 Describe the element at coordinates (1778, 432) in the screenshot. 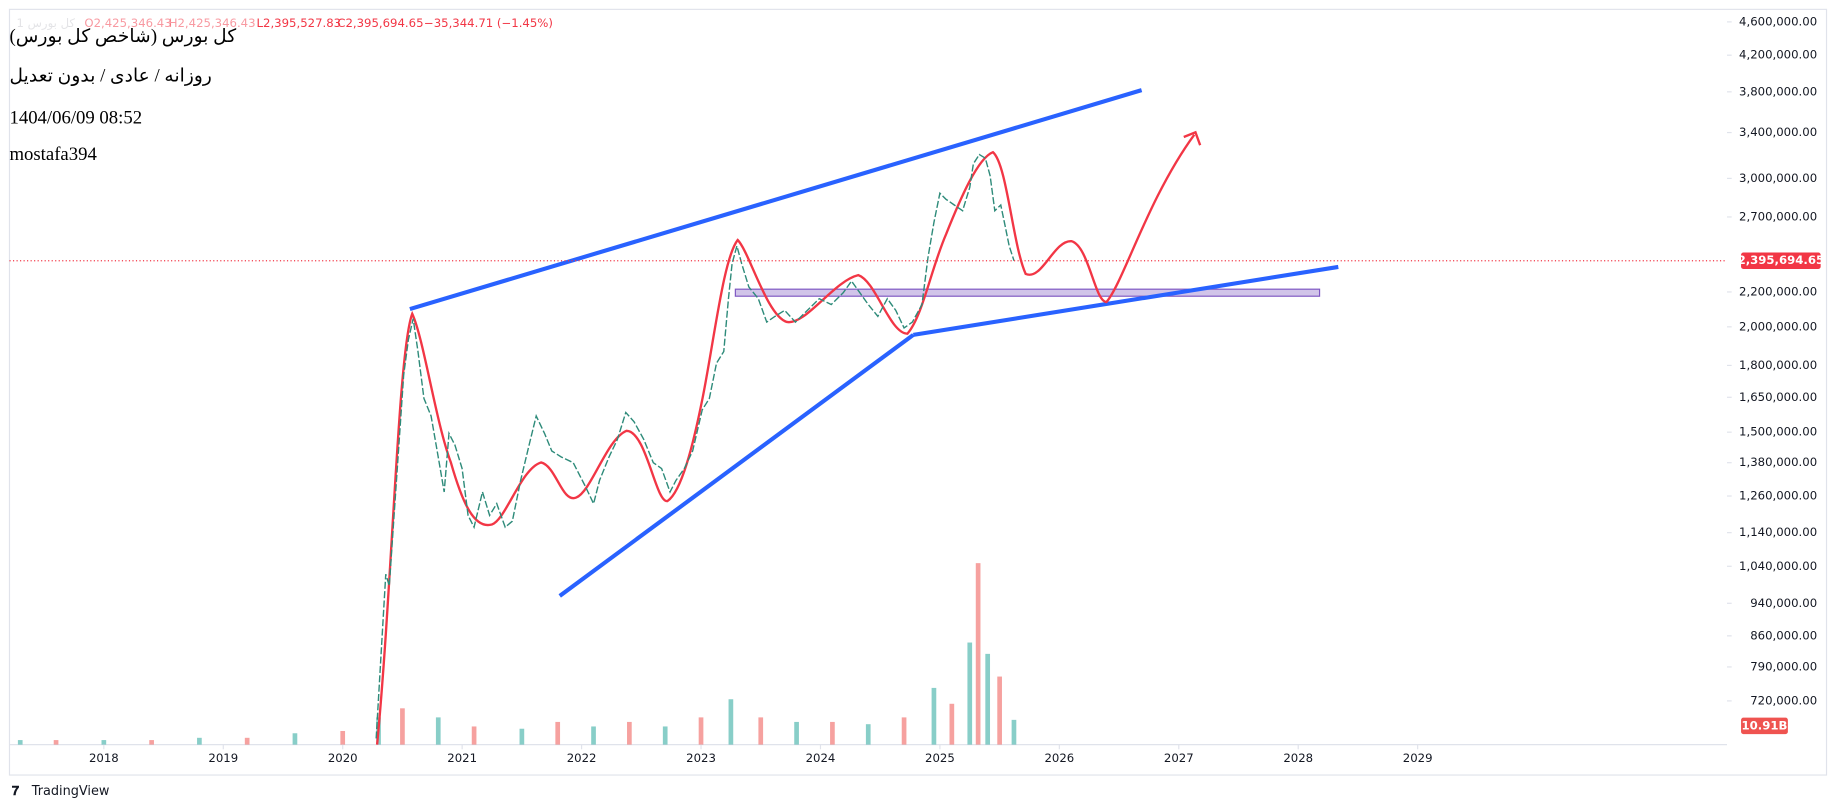

I see `y-tick-label: 1,500,000.00` at that location.